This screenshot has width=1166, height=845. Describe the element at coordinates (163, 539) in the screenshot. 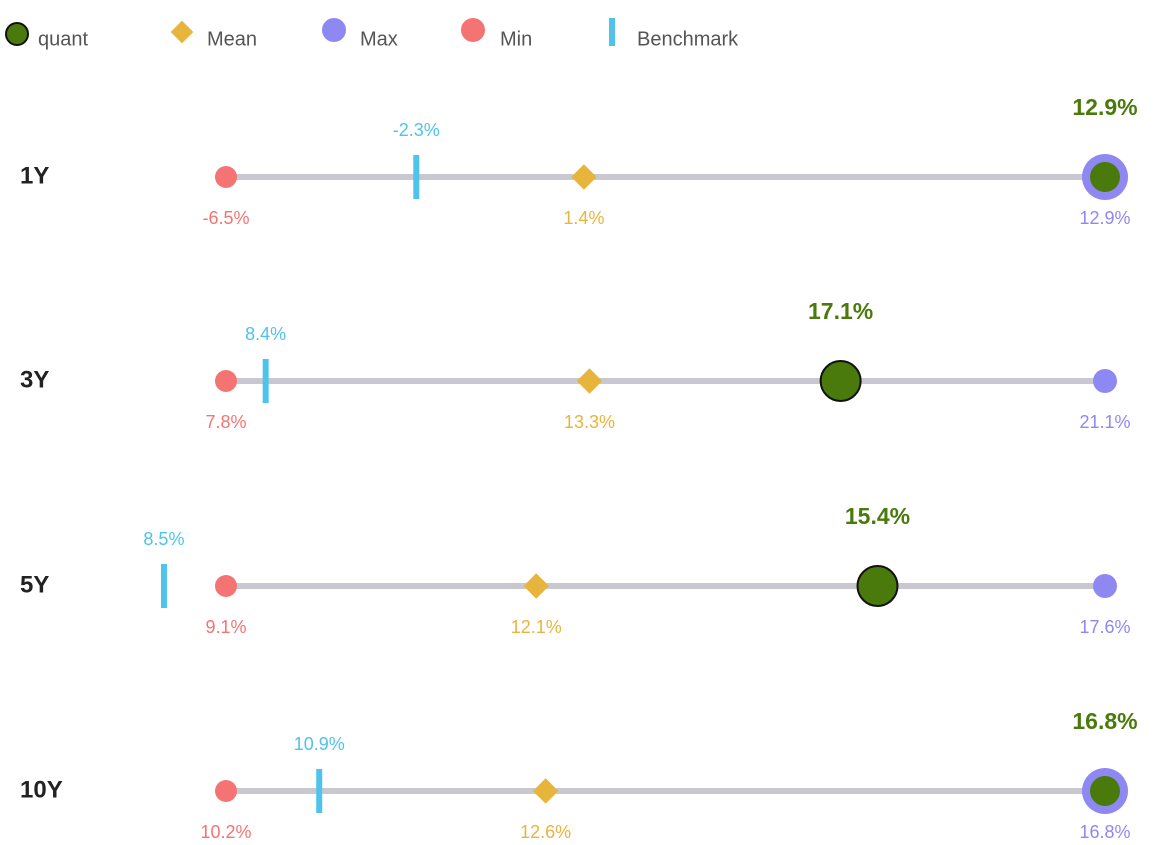

I see `benchmark-label: 8.5%` at that location.